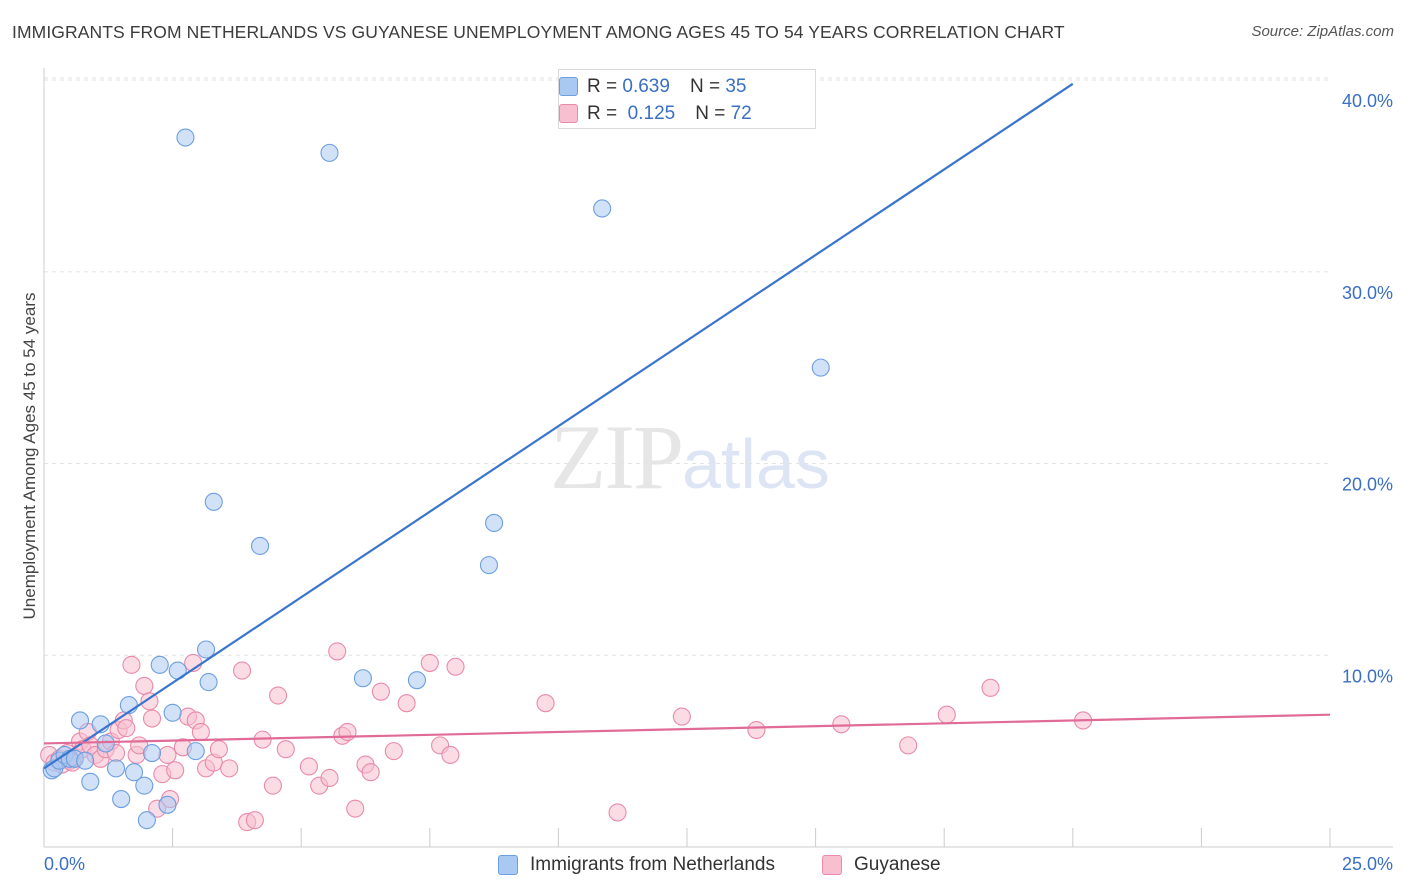 Image resolution: width=1406 pixels, height=892 pixels. Describe the element at coordinates (741, 113) in the screenshot. I see `n-value: 72` at that location.